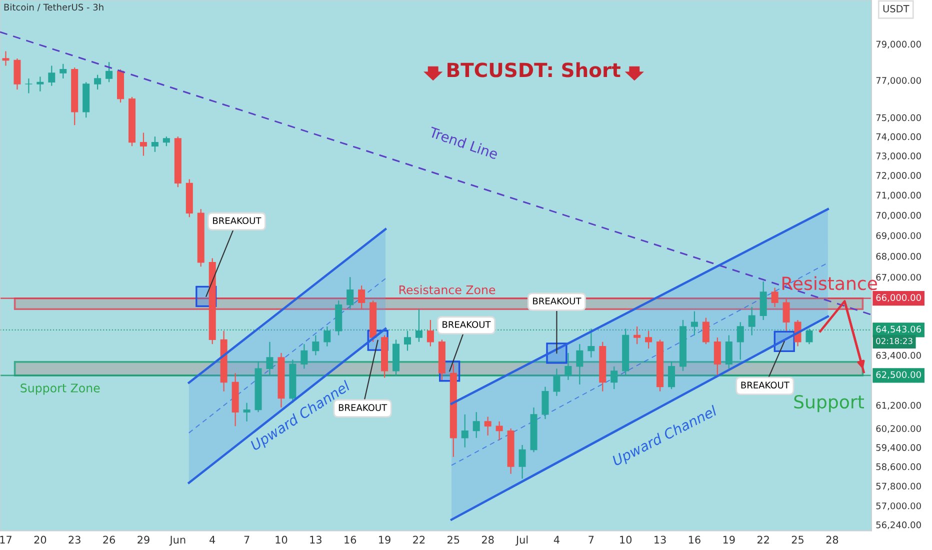 The image size is (932, 550). What do you see at coordinates (898, 118) in the screenshot?
I see `y-tick-label: 75,000.00` at bounding box center [898, 118].